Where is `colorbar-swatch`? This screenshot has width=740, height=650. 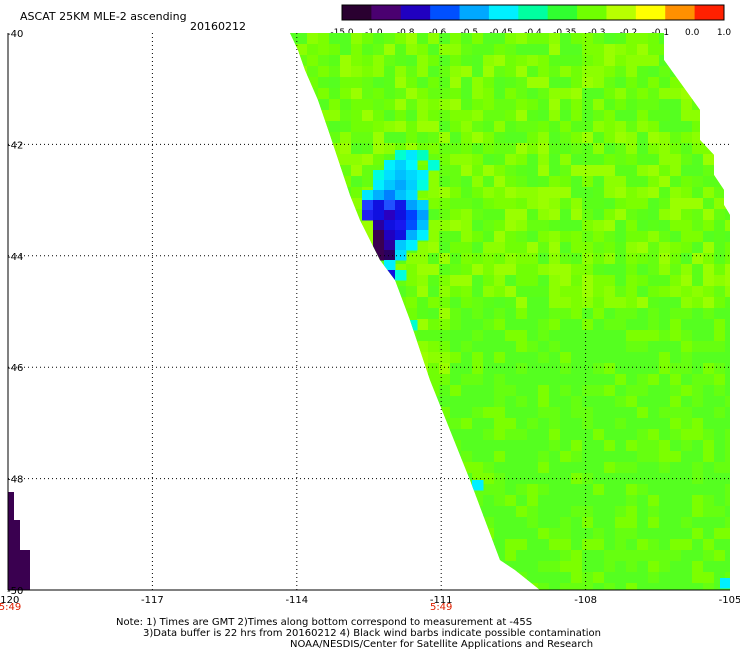
colorbar-swatch is located at coordinates (386, 12).